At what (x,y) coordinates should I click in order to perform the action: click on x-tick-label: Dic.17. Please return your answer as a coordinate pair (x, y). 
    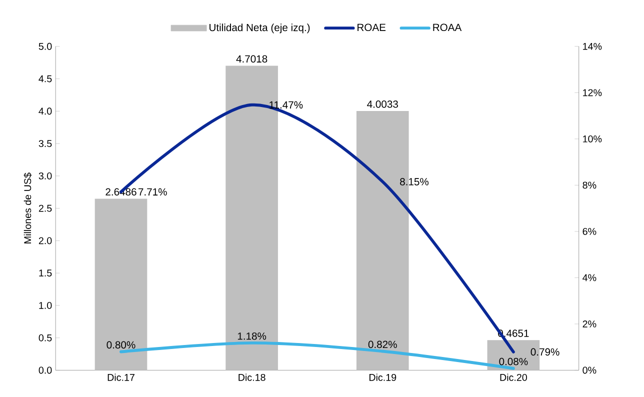
    Looking at the image, I should click on (121, 377).